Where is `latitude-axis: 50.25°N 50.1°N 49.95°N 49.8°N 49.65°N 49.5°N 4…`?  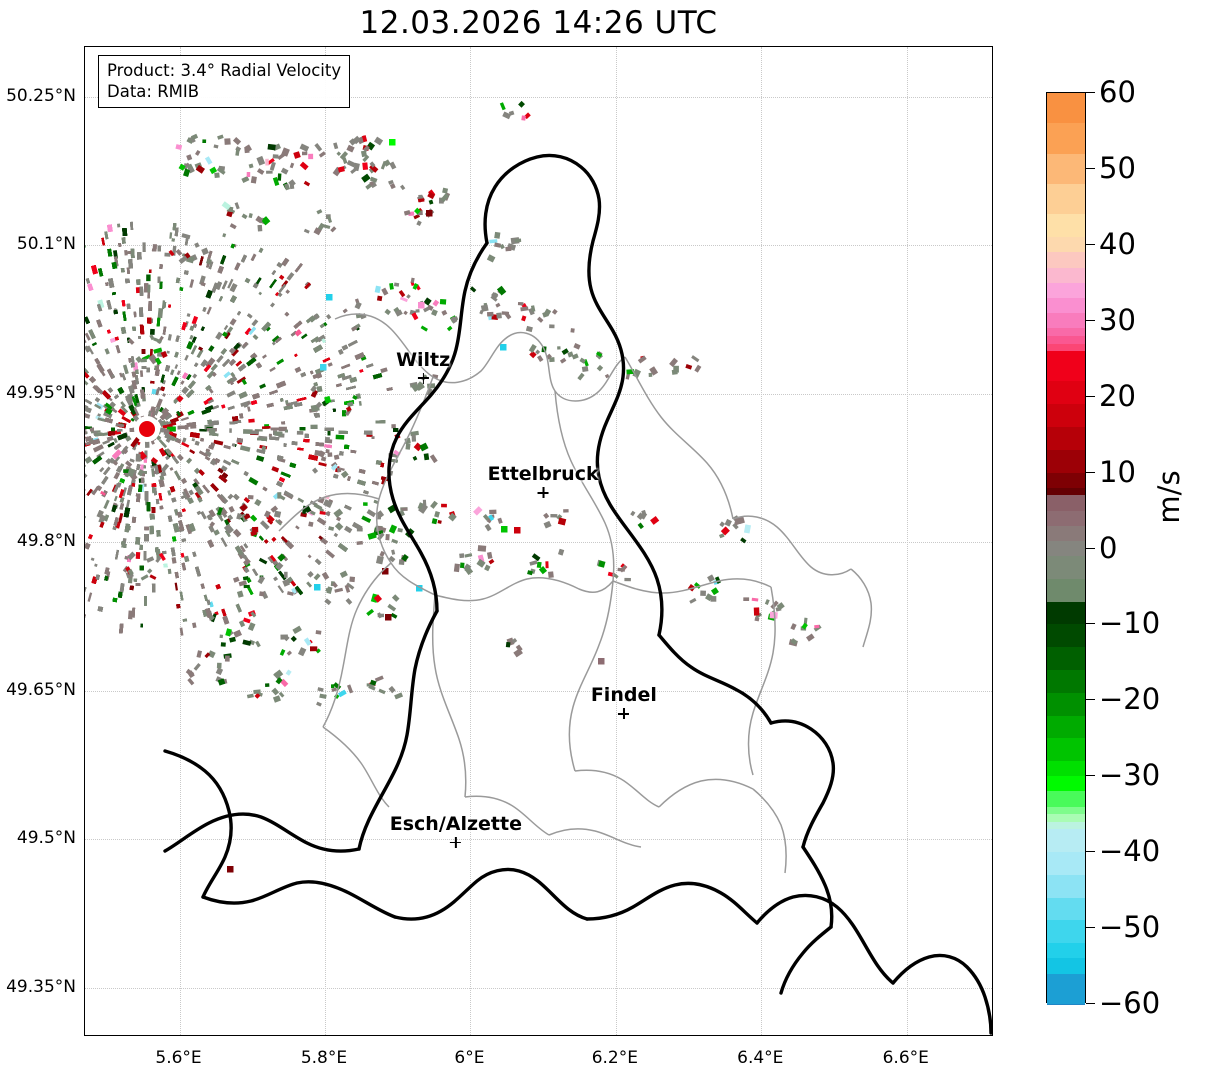 latitude-axis: 50.25°N 50.1°N 49.95°N 49.8°N 49.65°N 49.5°N 4… is located at coordinates (42, 540).